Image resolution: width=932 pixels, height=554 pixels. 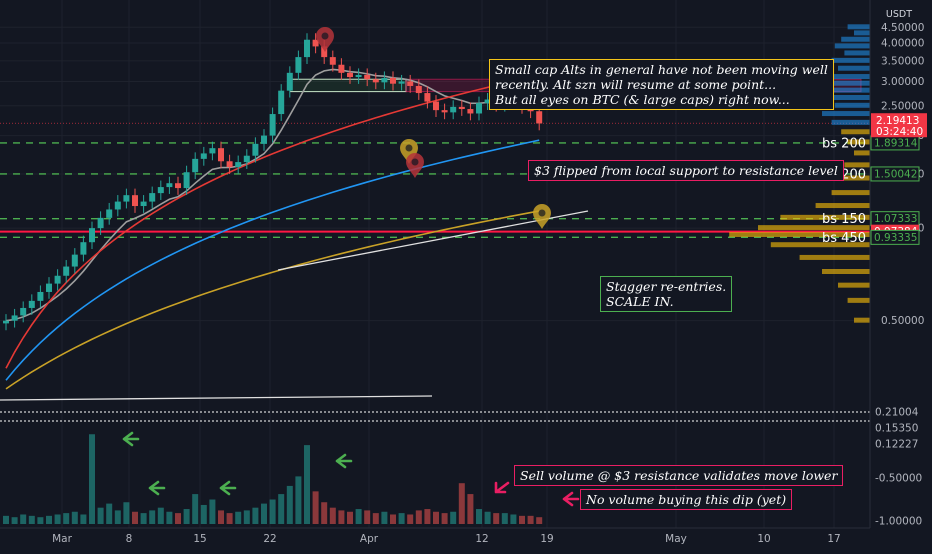 I want to click on axis-background, so click(x=901, y=275).